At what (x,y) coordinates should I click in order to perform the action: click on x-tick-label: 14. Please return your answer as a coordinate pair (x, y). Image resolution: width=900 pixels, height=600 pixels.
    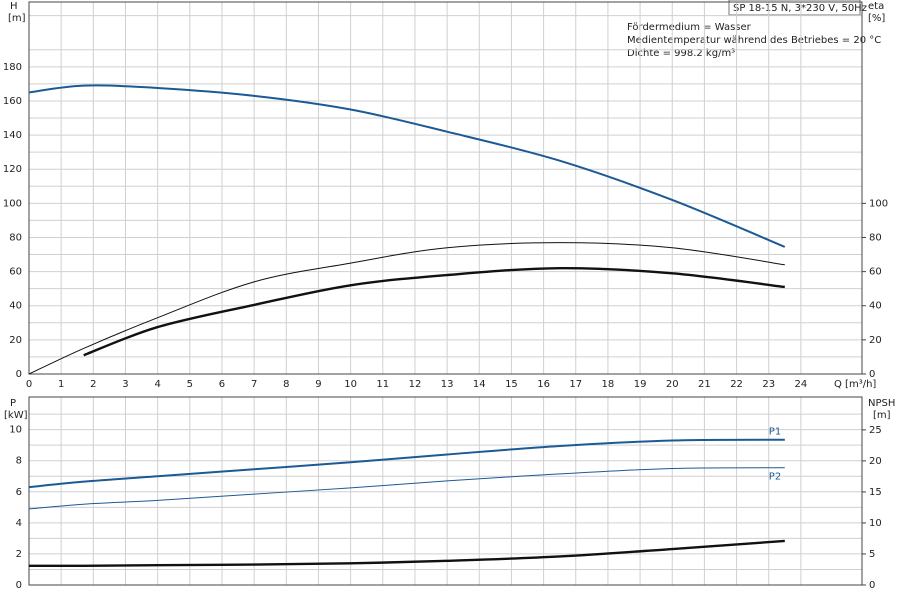
    Looking at the image, I should click on (479, 384).